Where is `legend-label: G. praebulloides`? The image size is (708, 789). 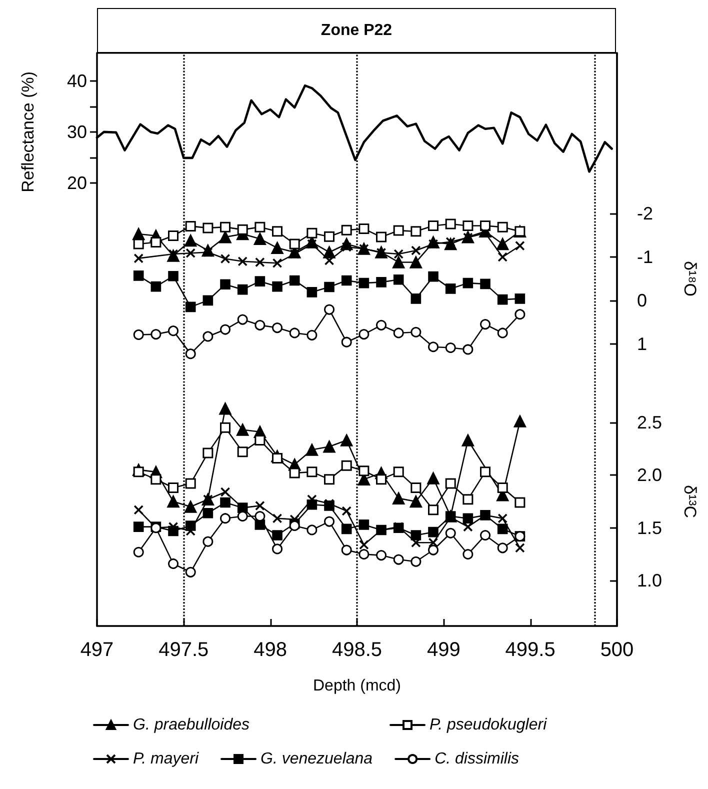
legend-label: G. praebulloides is located at coordinates (191, 725).